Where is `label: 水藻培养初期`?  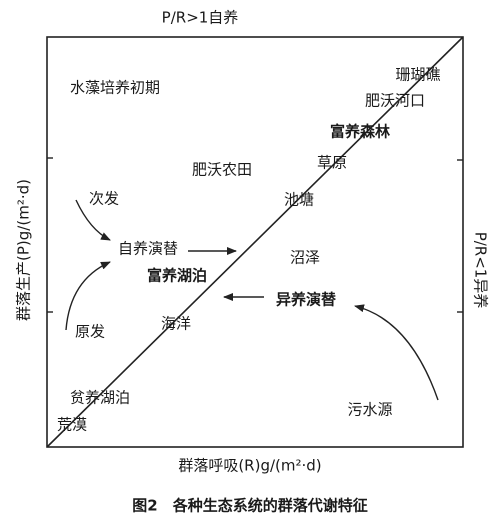 label: 水藻培养初期 is located at coordinates (115, 88).